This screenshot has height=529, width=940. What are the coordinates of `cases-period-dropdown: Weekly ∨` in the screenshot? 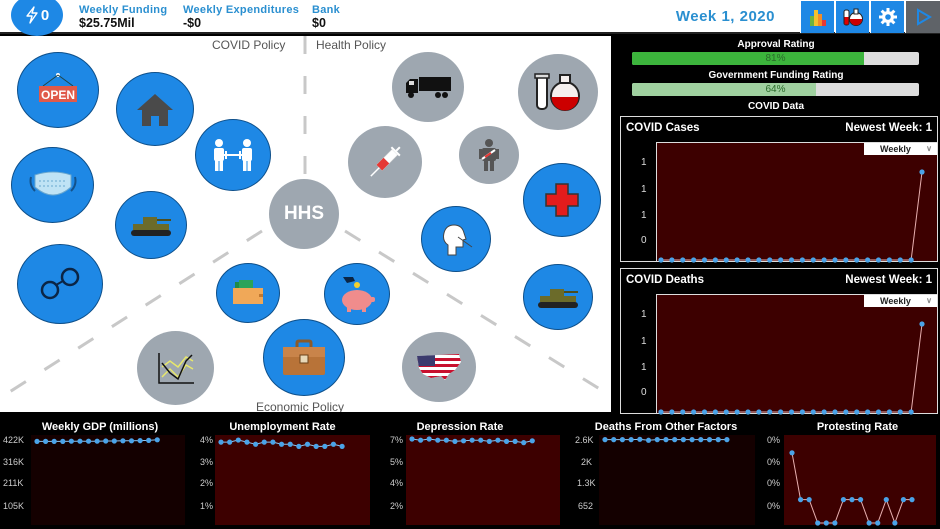 It's located at (900, 149).